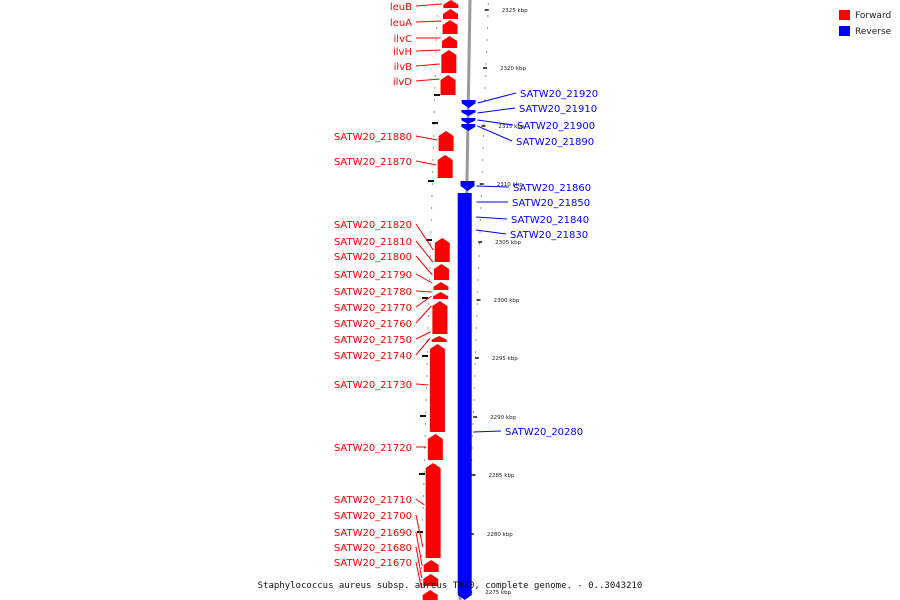 This screenshot has width=900, height=600. I want to click on reverse-gene-label: SATW20_21850, so click(551, 203).